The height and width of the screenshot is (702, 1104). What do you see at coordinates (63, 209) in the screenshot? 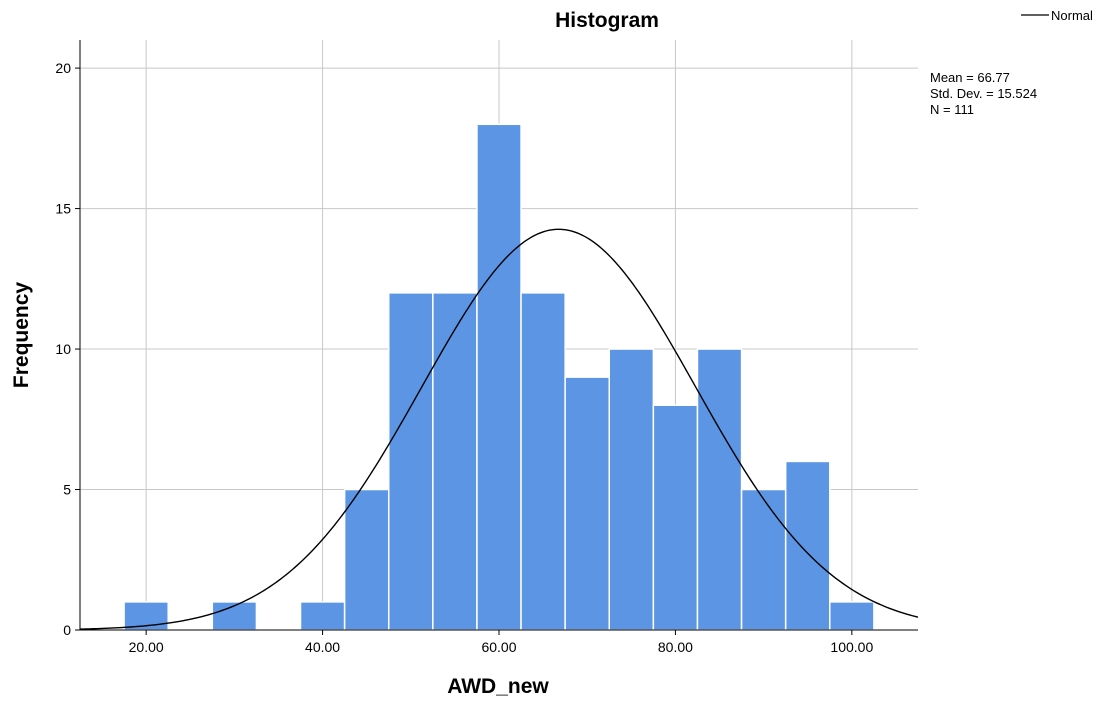
I see `y-tick-label: 15` at bounding box center [63, 209].